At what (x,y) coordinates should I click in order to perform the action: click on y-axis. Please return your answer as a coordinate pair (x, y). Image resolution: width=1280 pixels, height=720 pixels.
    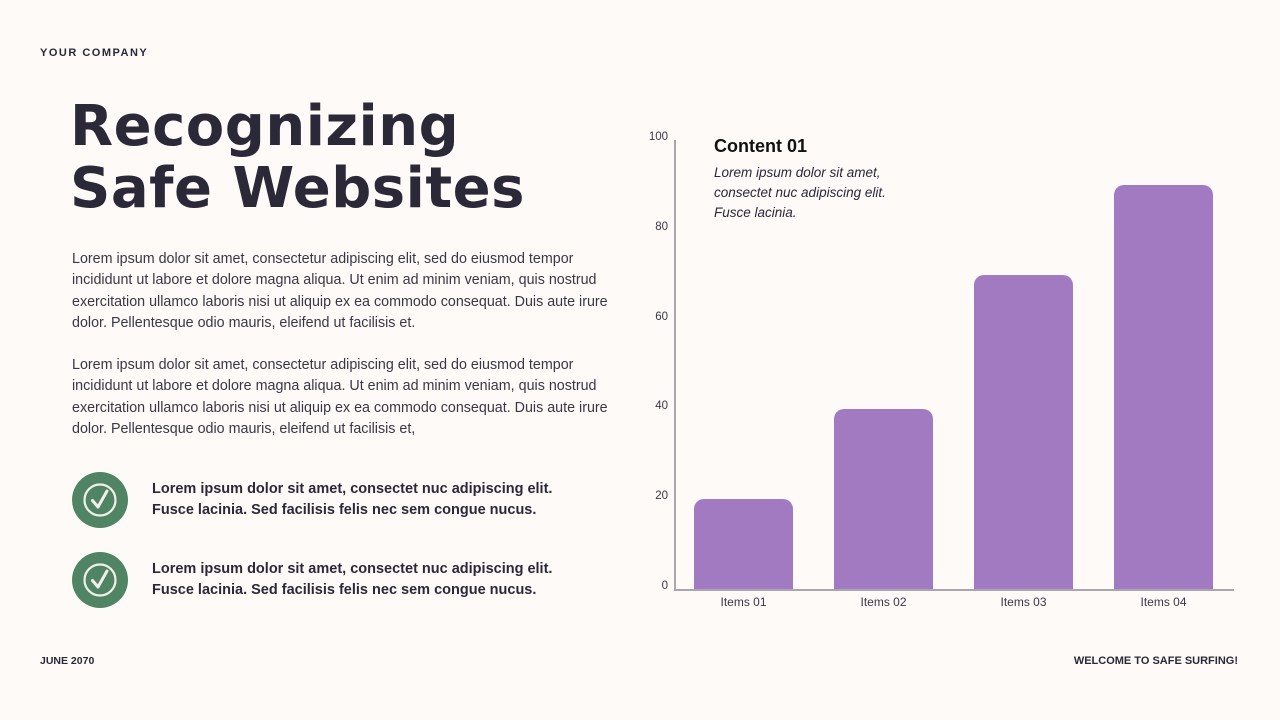
    Looking at the image, I should click on (675, 364).